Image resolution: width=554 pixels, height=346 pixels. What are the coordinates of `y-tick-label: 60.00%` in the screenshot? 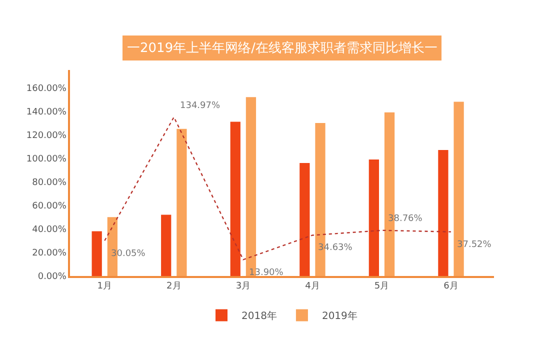 It's located at (49, 207).